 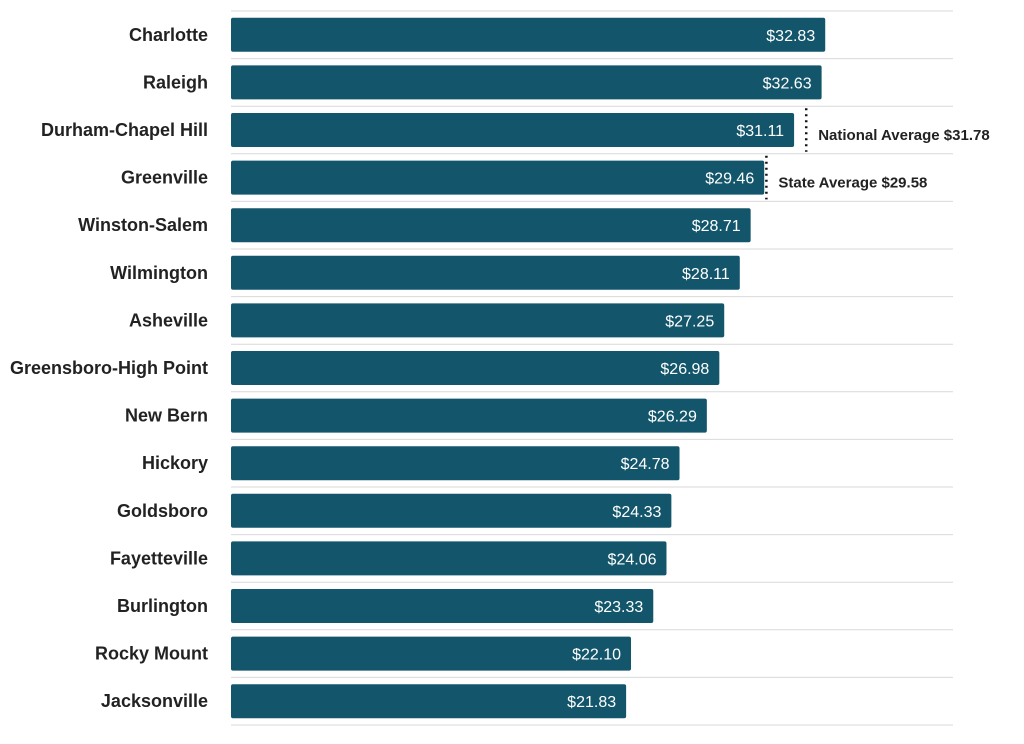 What do you see at coordinates (151, 654) in the screenshot?
I see `category-label: Rocky Mount` at bounding box center [151, 654].